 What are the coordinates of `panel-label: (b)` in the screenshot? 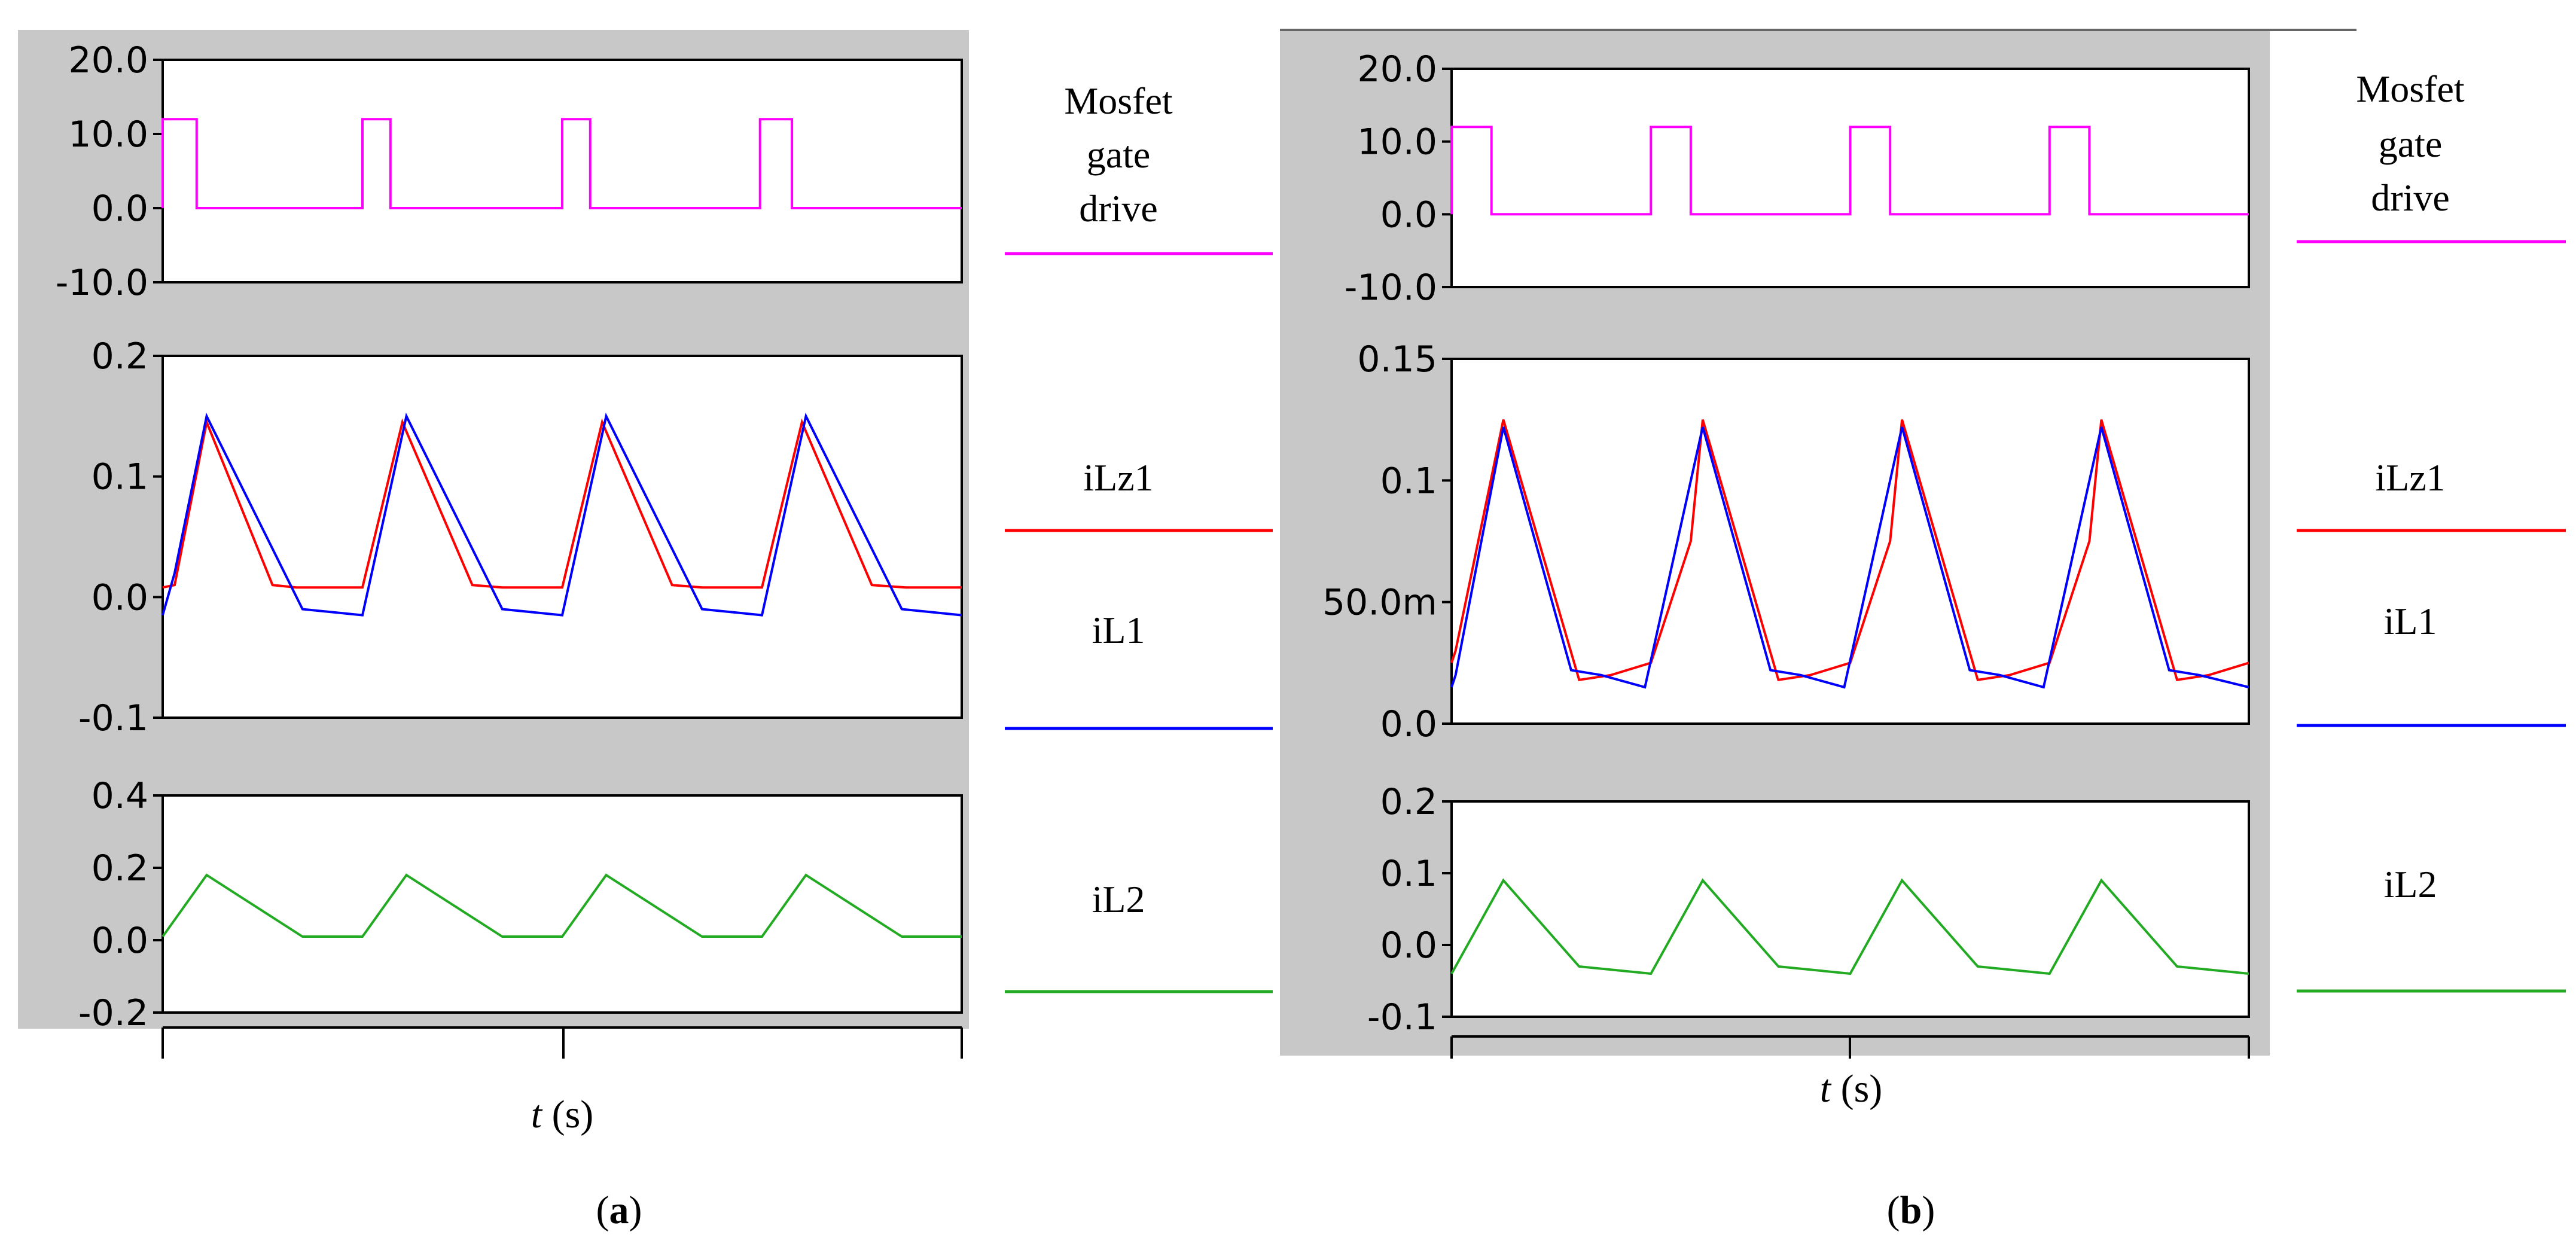 It's located at (1911, 1210).